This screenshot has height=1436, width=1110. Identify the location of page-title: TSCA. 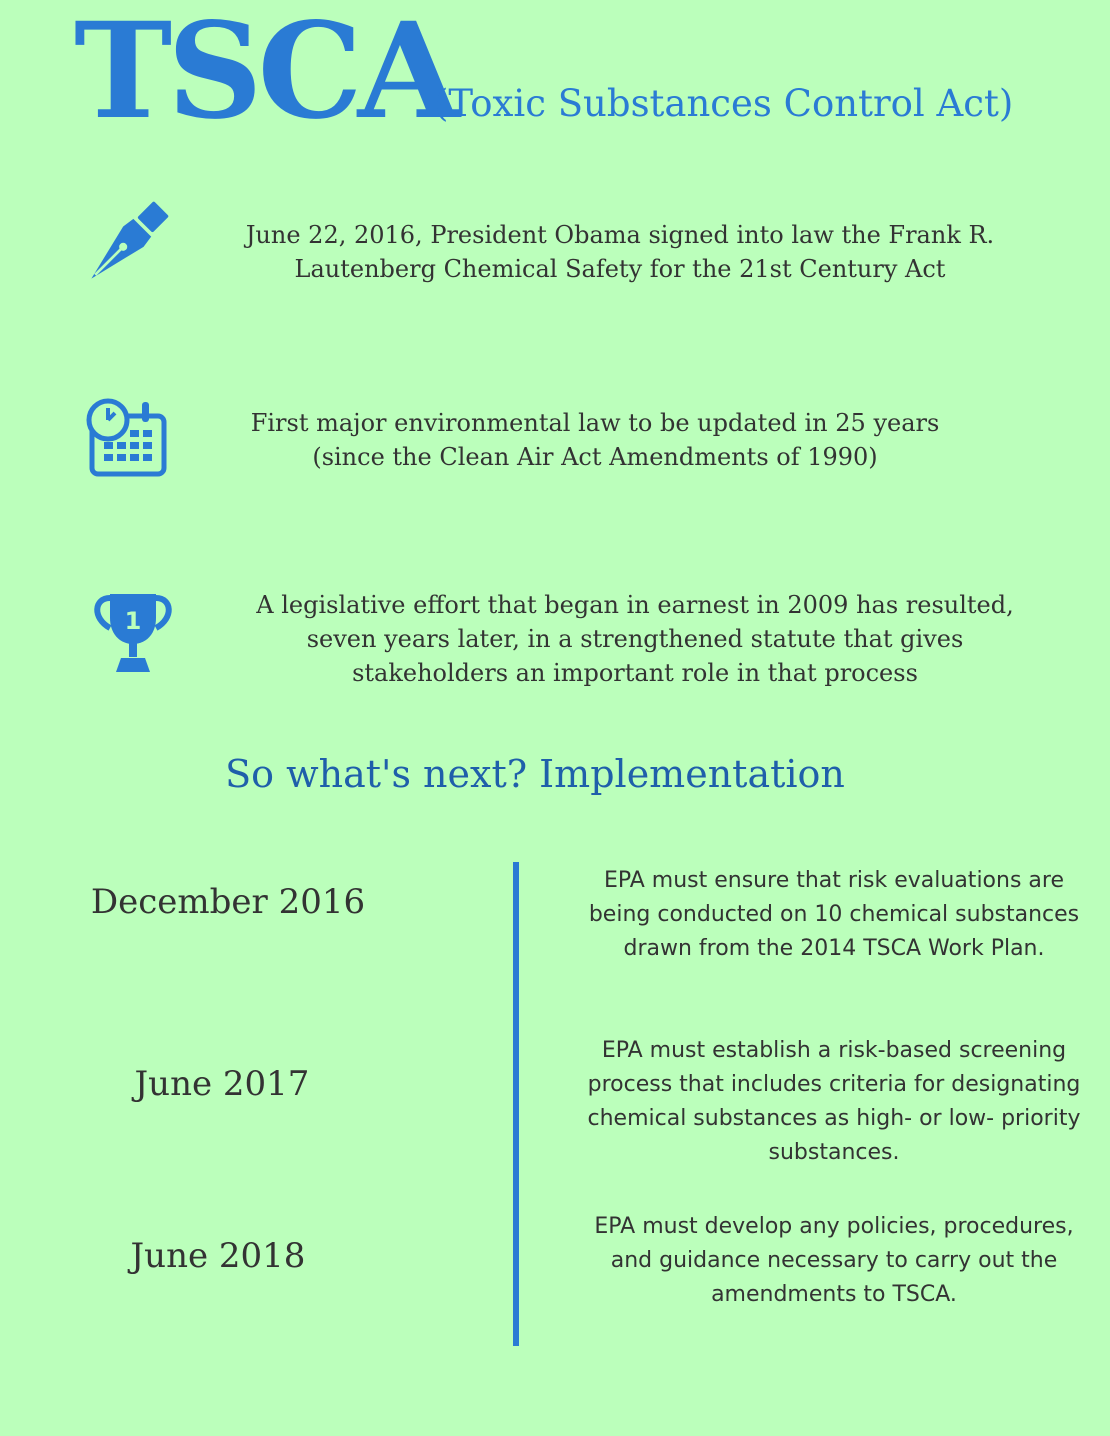
(267, 74).